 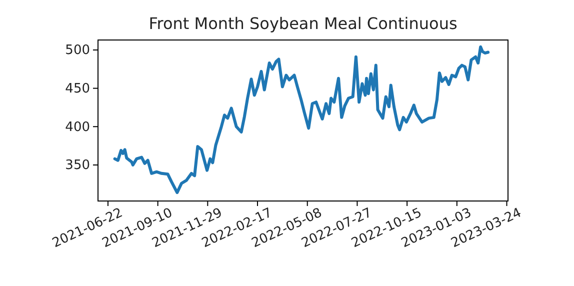 What do you see at coordinates (303, 23) in the screenshot?
I see `chart-title: Front Month Soybean Meal Continuous` at bounding box center [303, 23].